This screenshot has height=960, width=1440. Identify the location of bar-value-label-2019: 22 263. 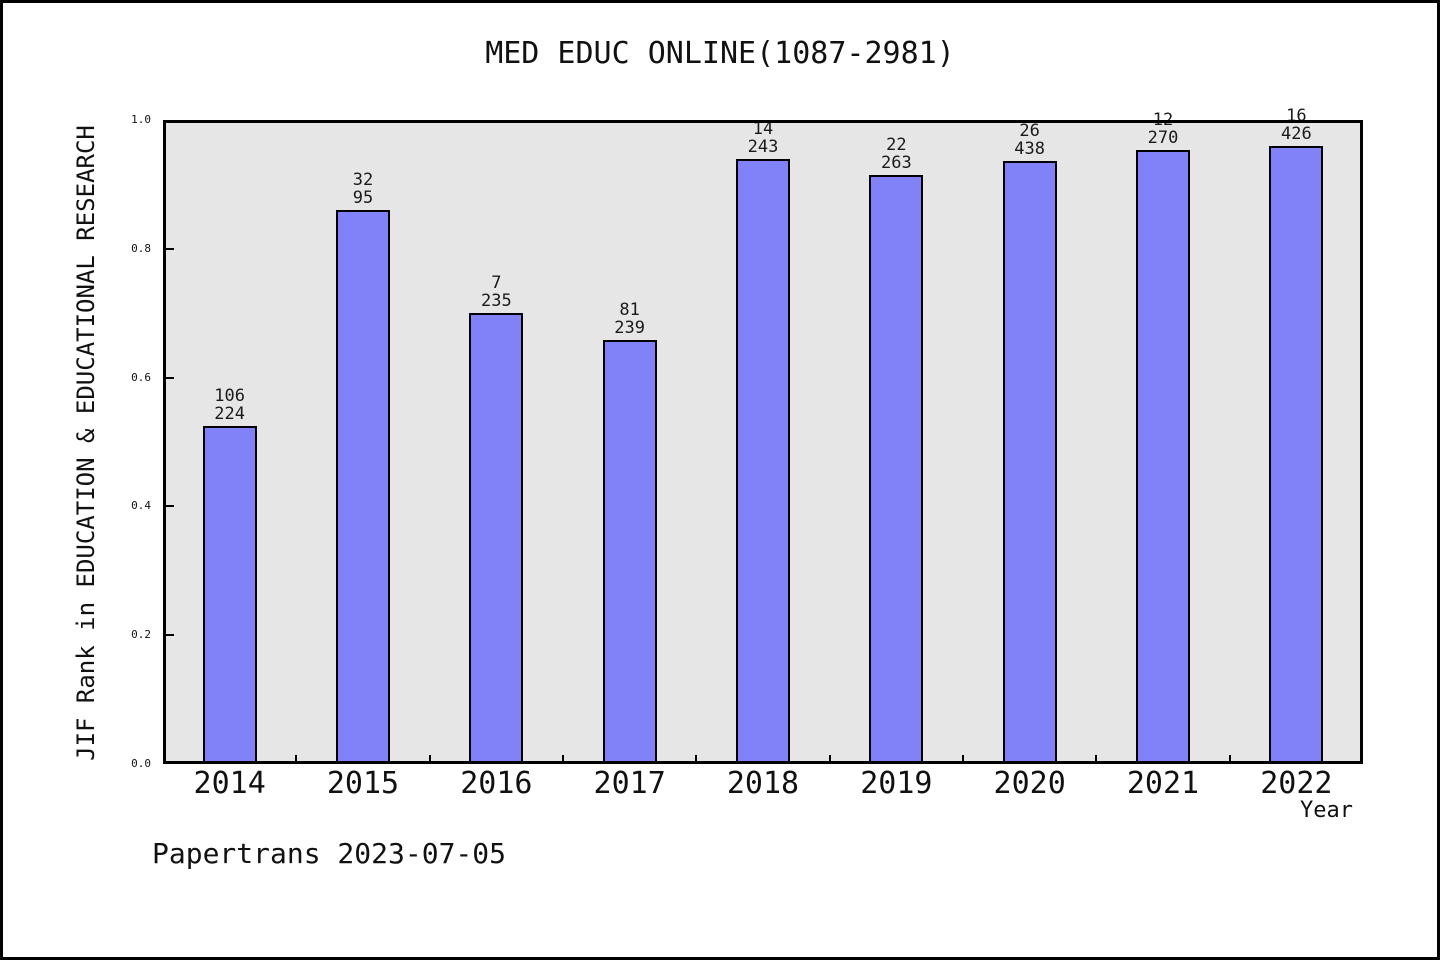
(896, 154).